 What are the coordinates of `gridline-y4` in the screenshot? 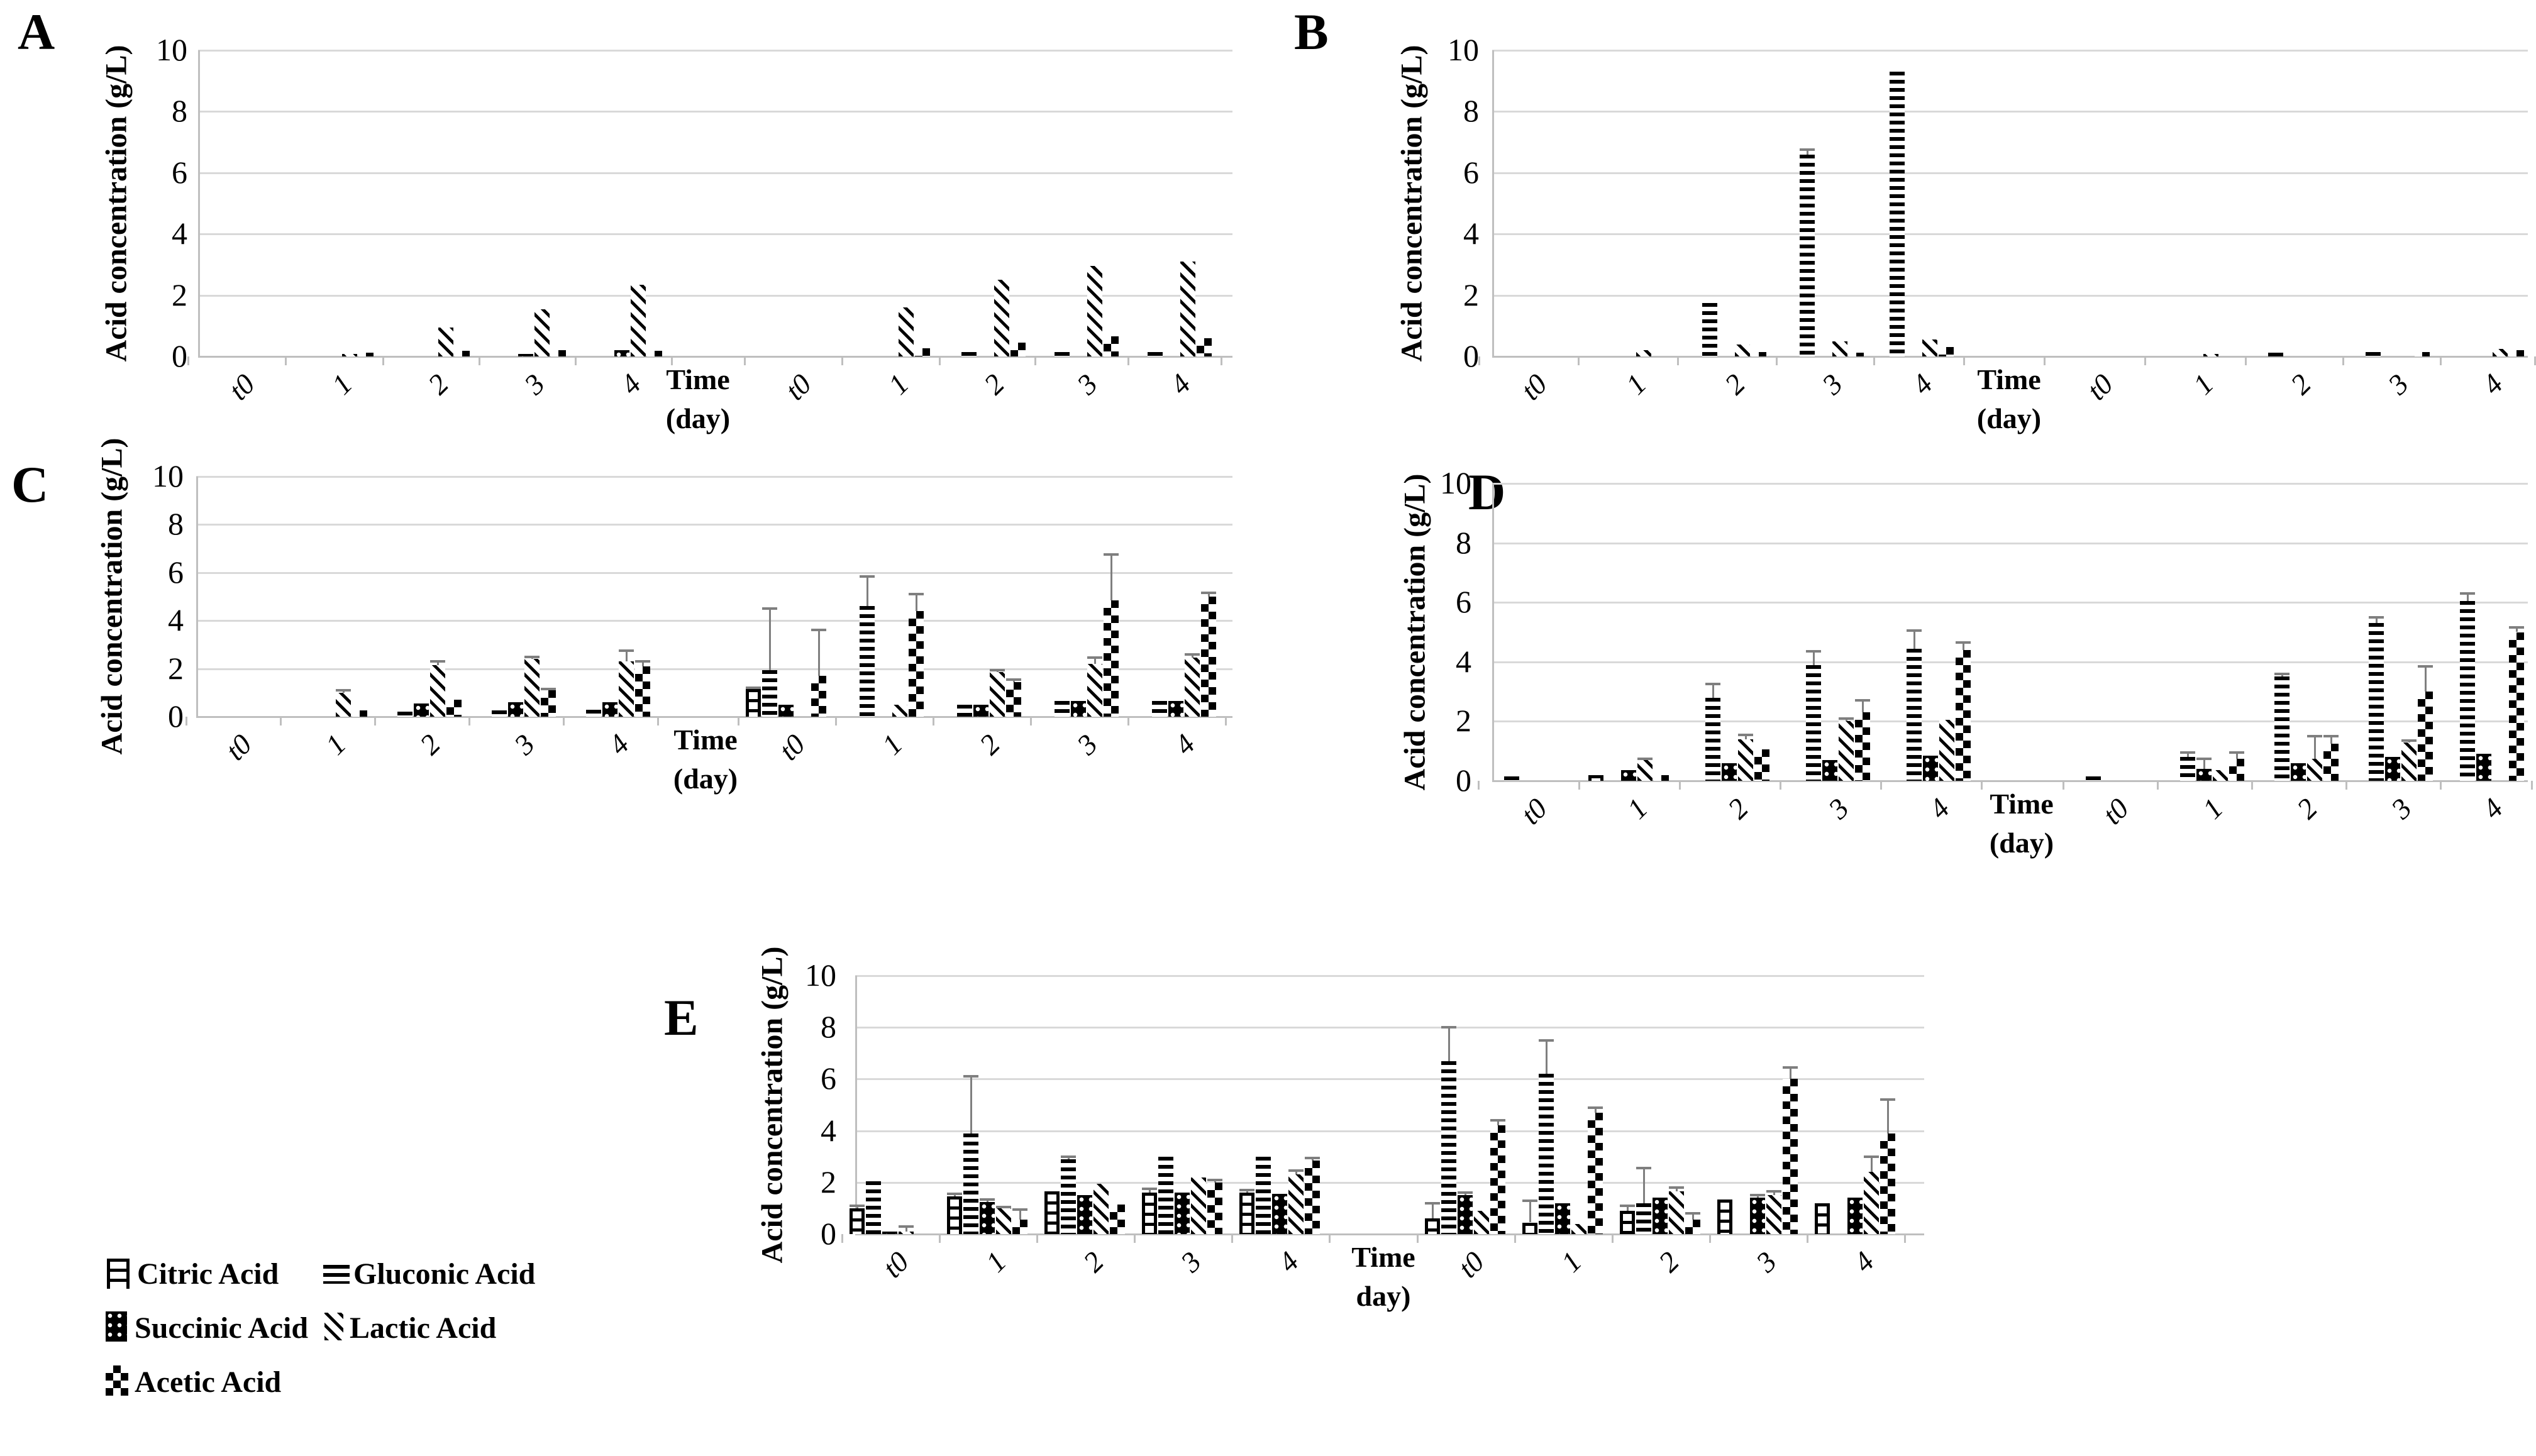 It's located at (714, 621).